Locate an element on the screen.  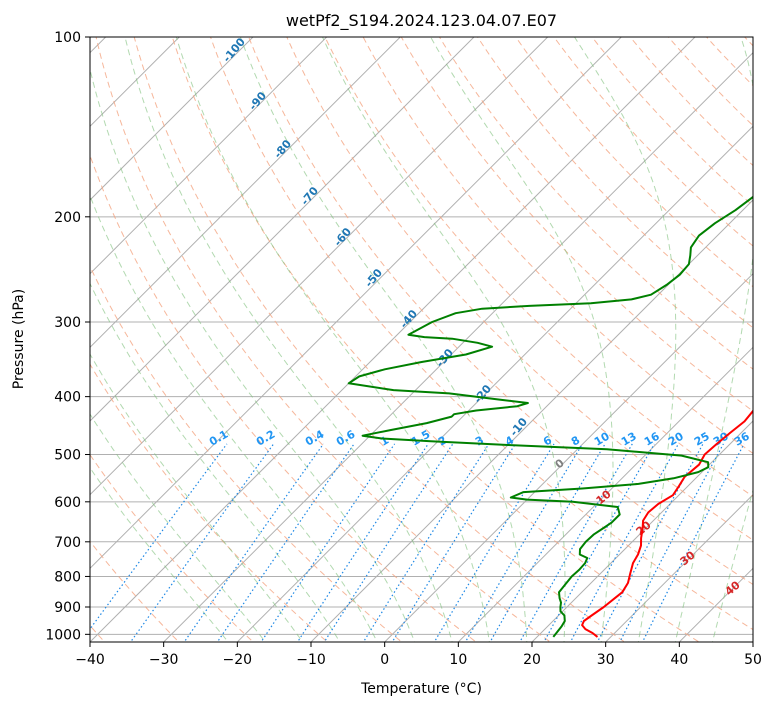
y-tick-label: 200 is located at coordinates (67, 218).